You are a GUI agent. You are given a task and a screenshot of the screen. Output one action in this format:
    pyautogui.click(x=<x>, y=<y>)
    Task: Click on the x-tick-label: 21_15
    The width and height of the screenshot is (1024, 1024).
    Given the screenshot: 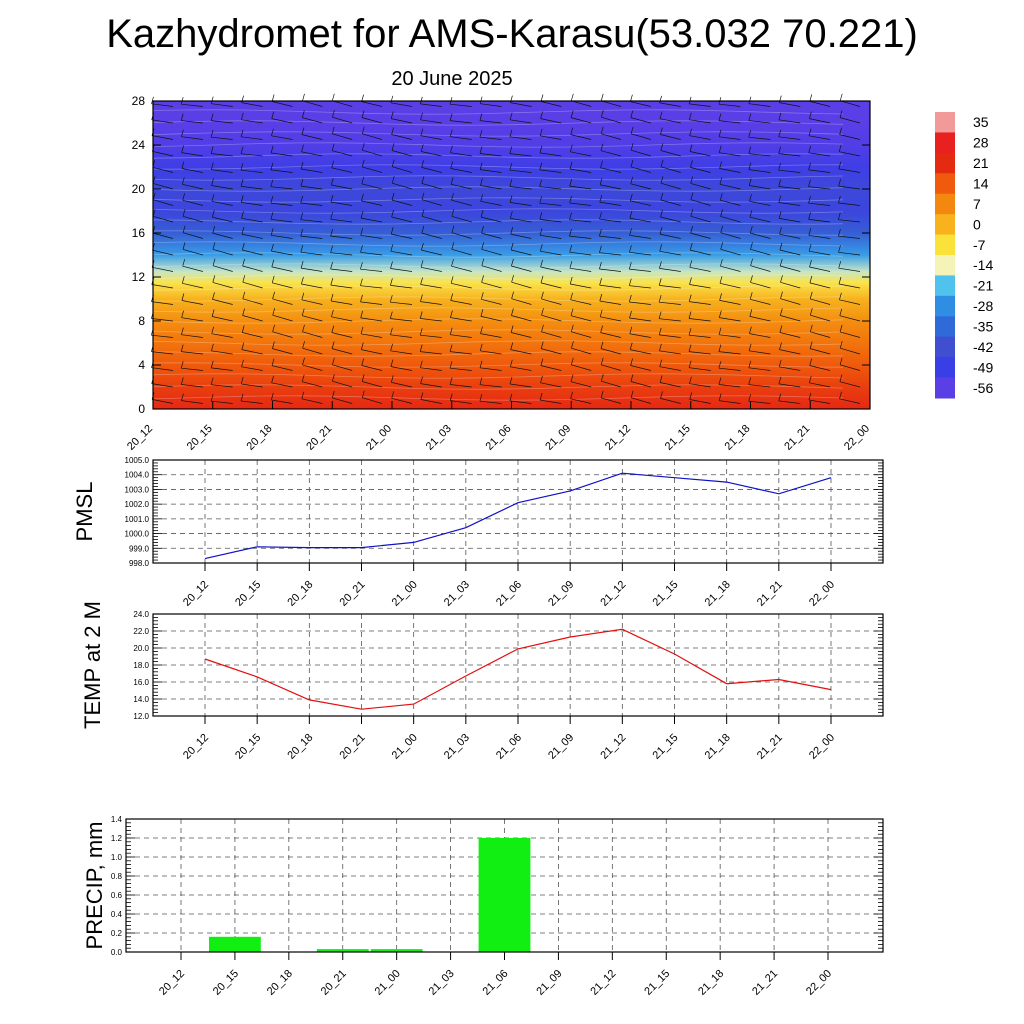 What is the action you would take?
    pyautogui.click(x=657, y=983)
    